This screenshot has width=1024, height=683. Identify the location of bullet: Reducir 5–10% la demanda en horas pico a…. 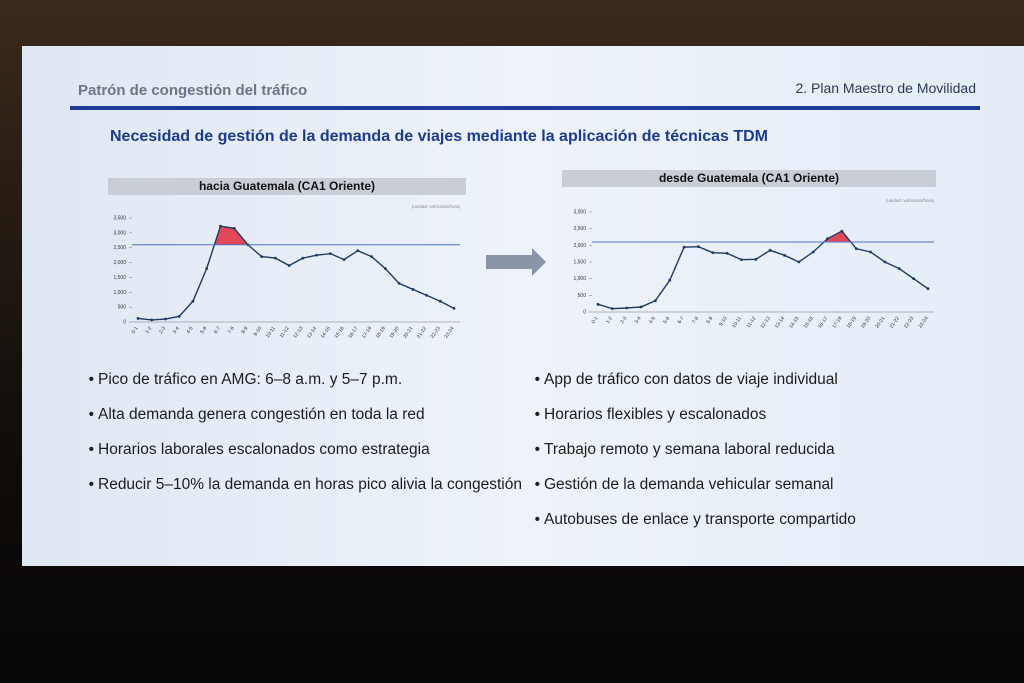
(314, 485).